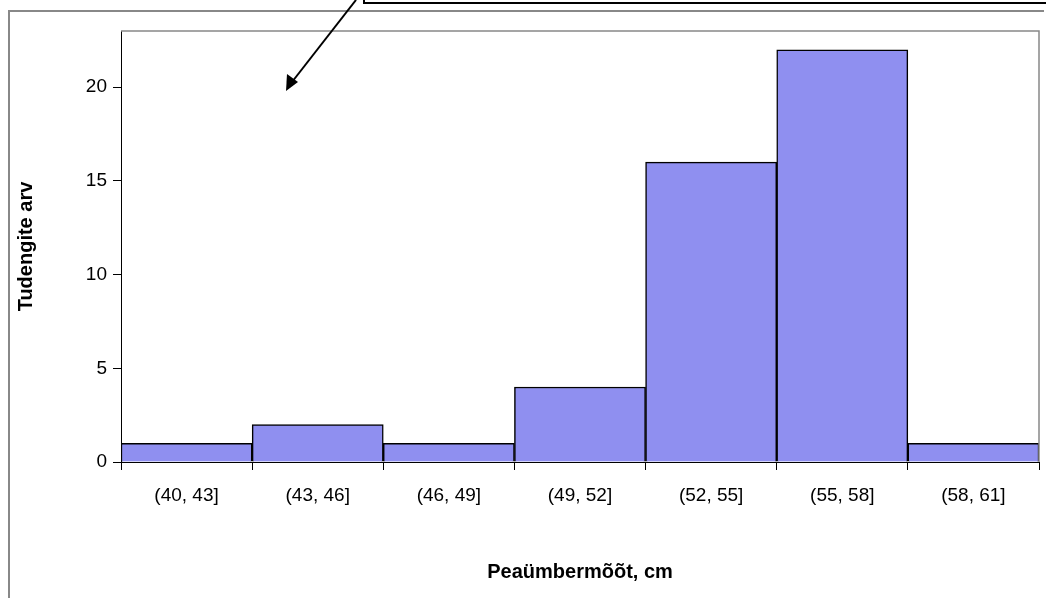 The width and height of the screenshot is (1046, 598). What do you see at coordinates (96, 180) in the screenshot?
I see `y-tick-label: 15` at bounding box center [96, 180].